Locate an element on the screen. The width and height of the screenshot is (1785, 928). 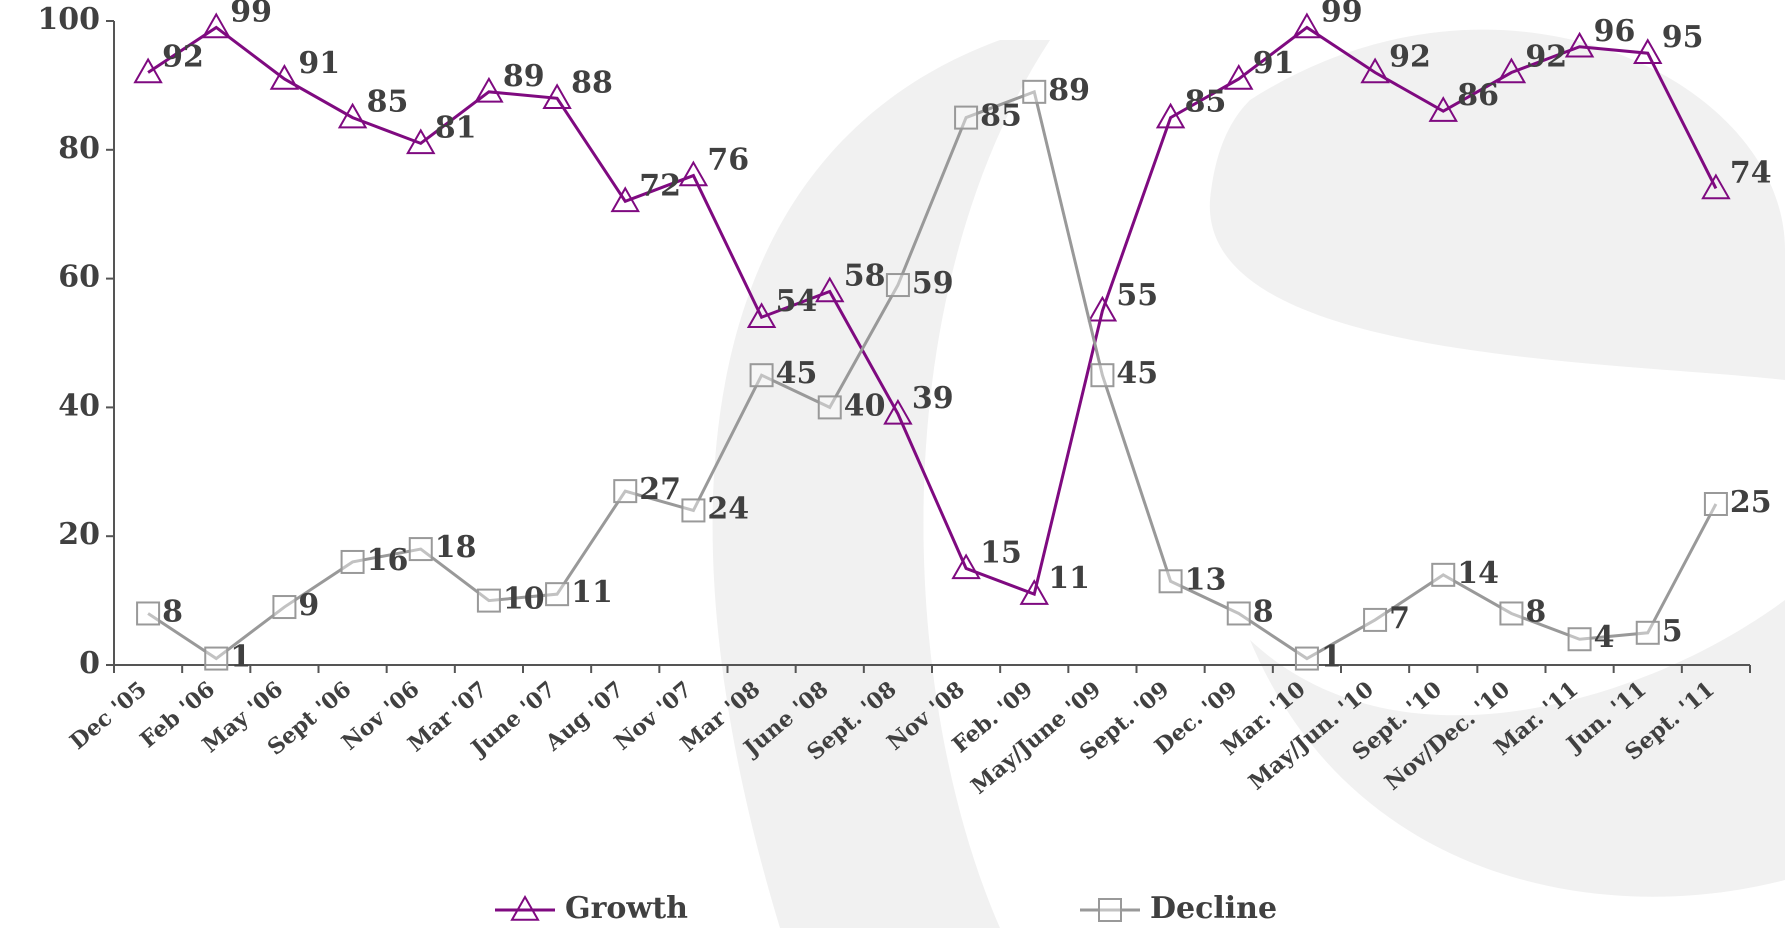
data-label: 54 is located at coordinates (797, 301).